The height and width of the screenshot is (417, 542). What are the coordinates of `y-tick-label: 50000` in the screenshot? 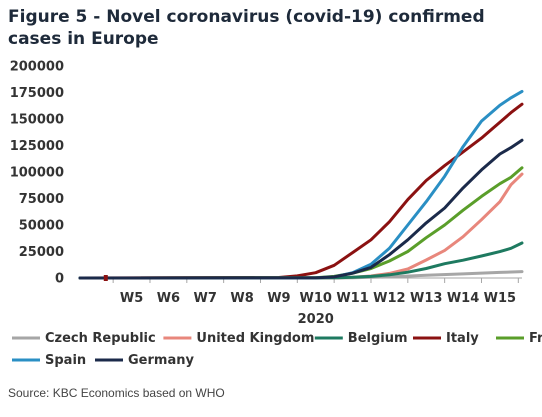 It's located at (41, 226).